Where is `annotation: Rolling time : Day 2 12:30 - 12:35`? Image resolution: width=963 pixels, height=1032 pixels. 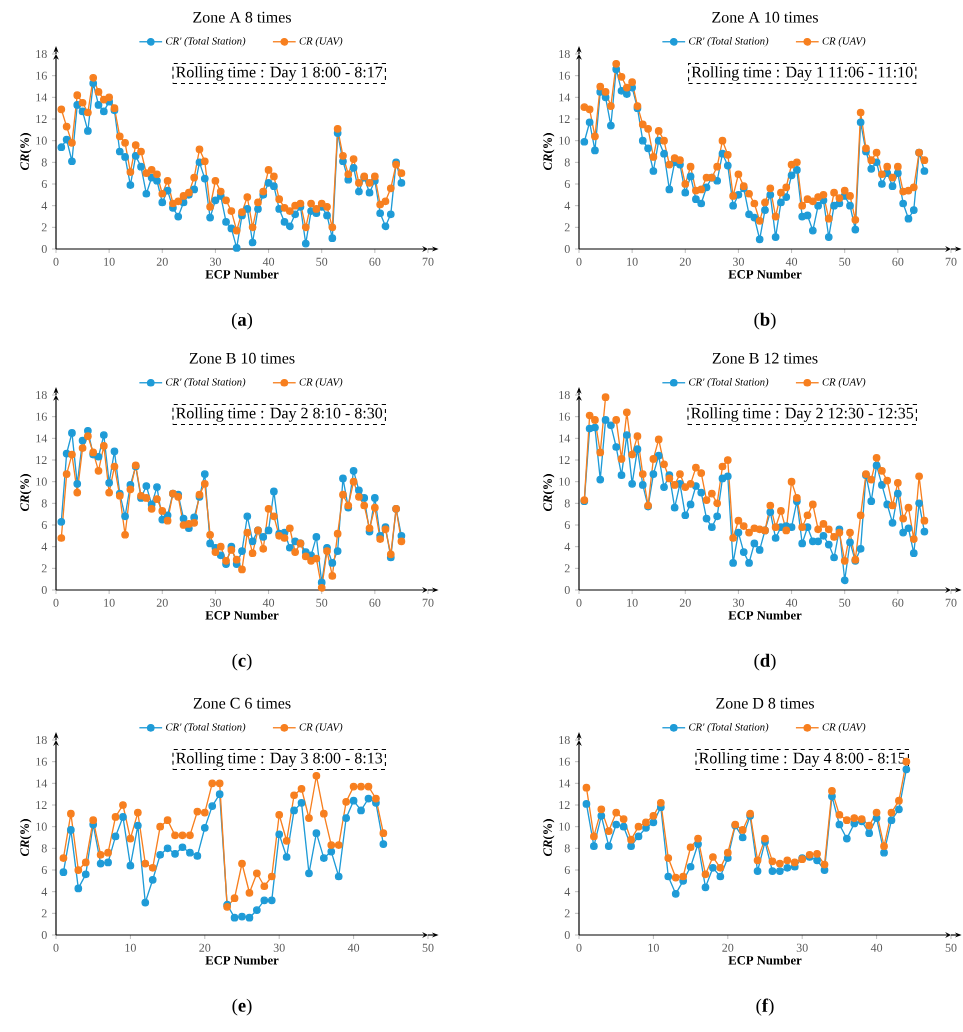 annotation: Rolling time : Day 2 12:30 - 12:35 is located at coordinates (802, 414).